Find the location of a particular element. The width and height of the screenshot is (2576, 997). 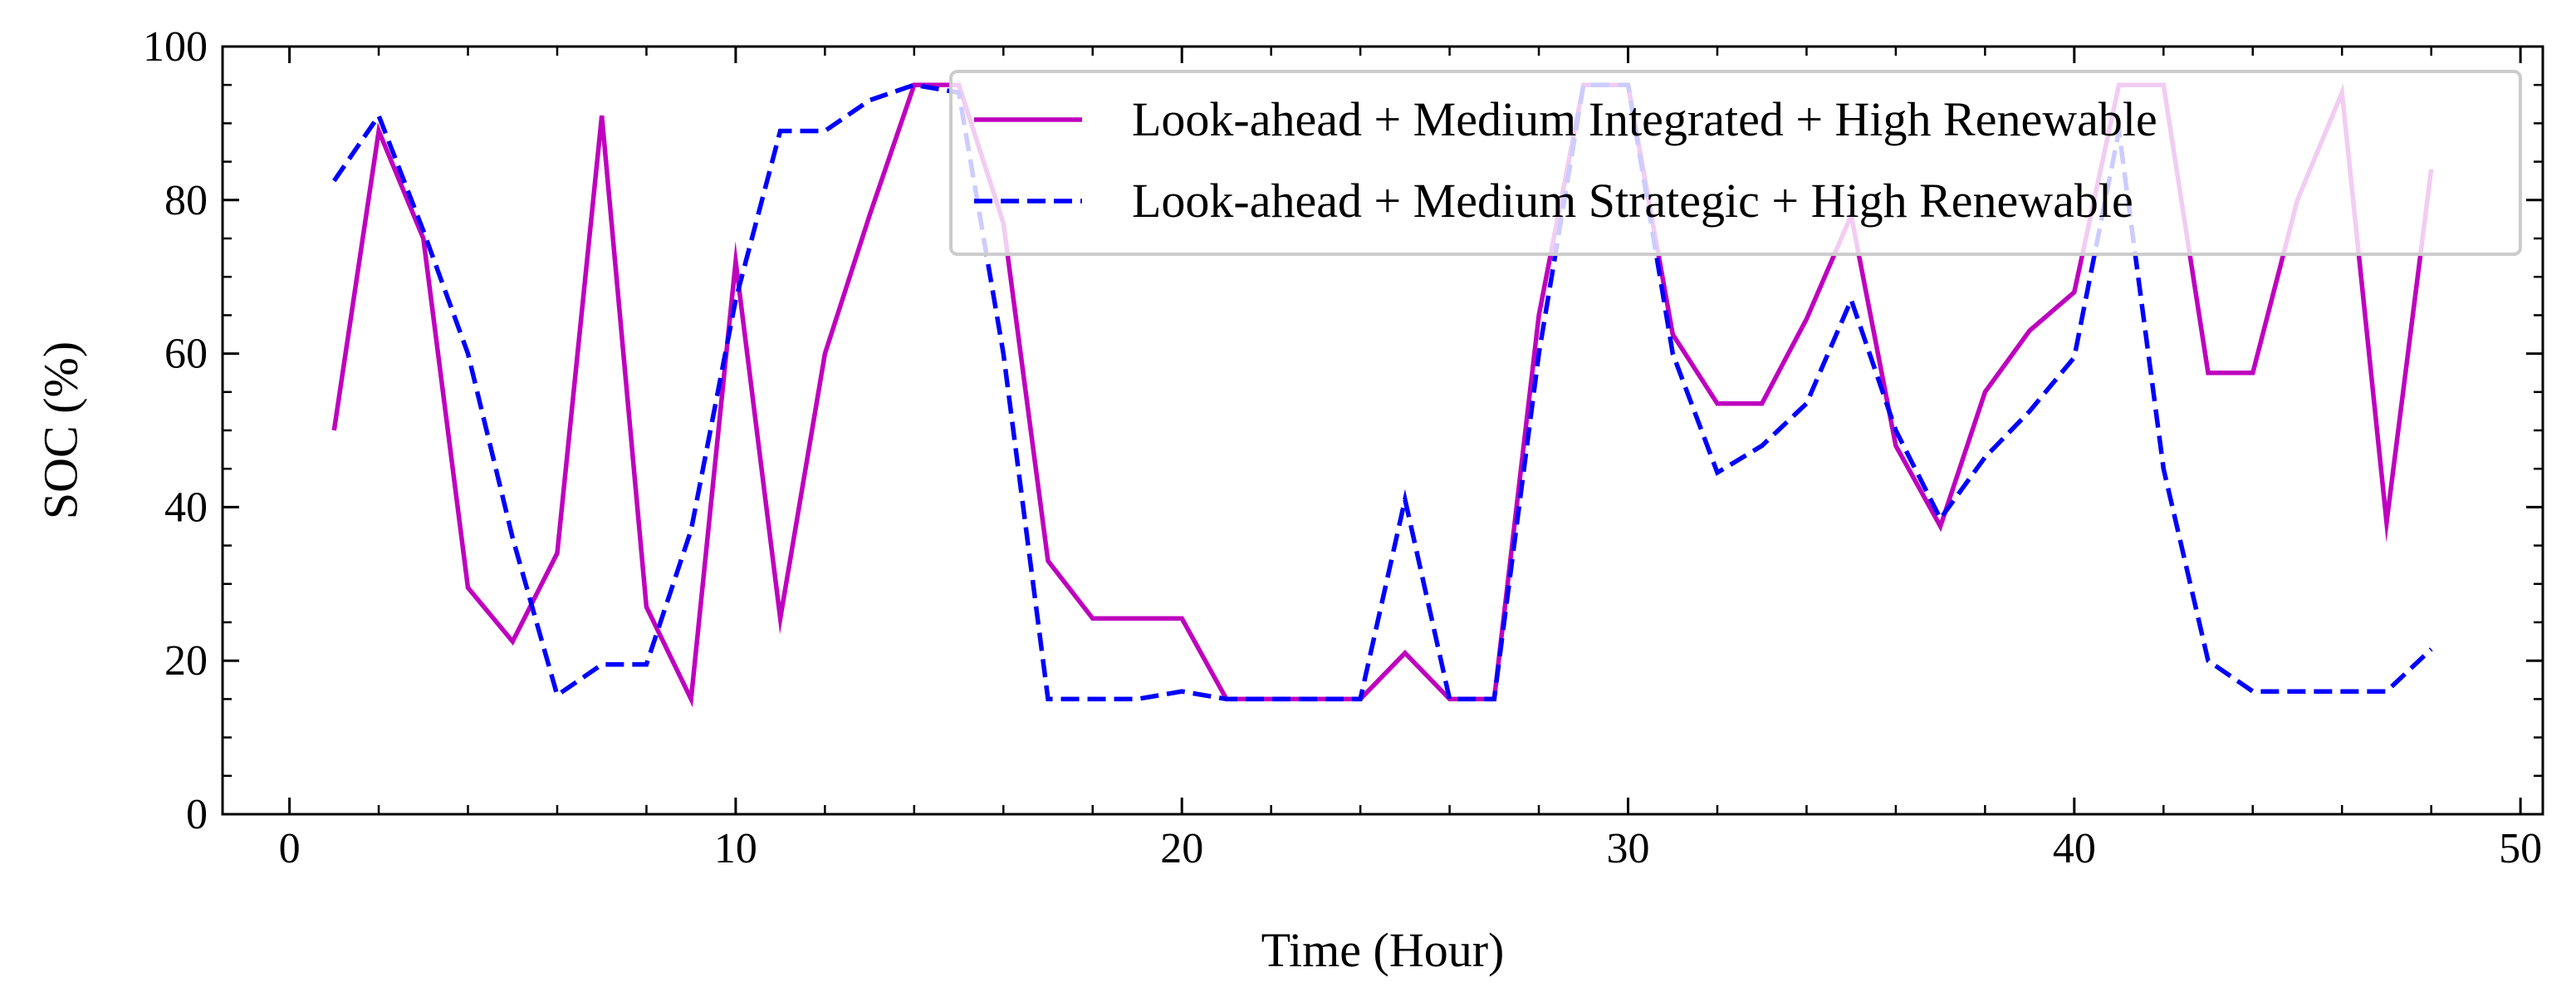

y-axis-title: SOC (%) is located at coordinates (60, 430).